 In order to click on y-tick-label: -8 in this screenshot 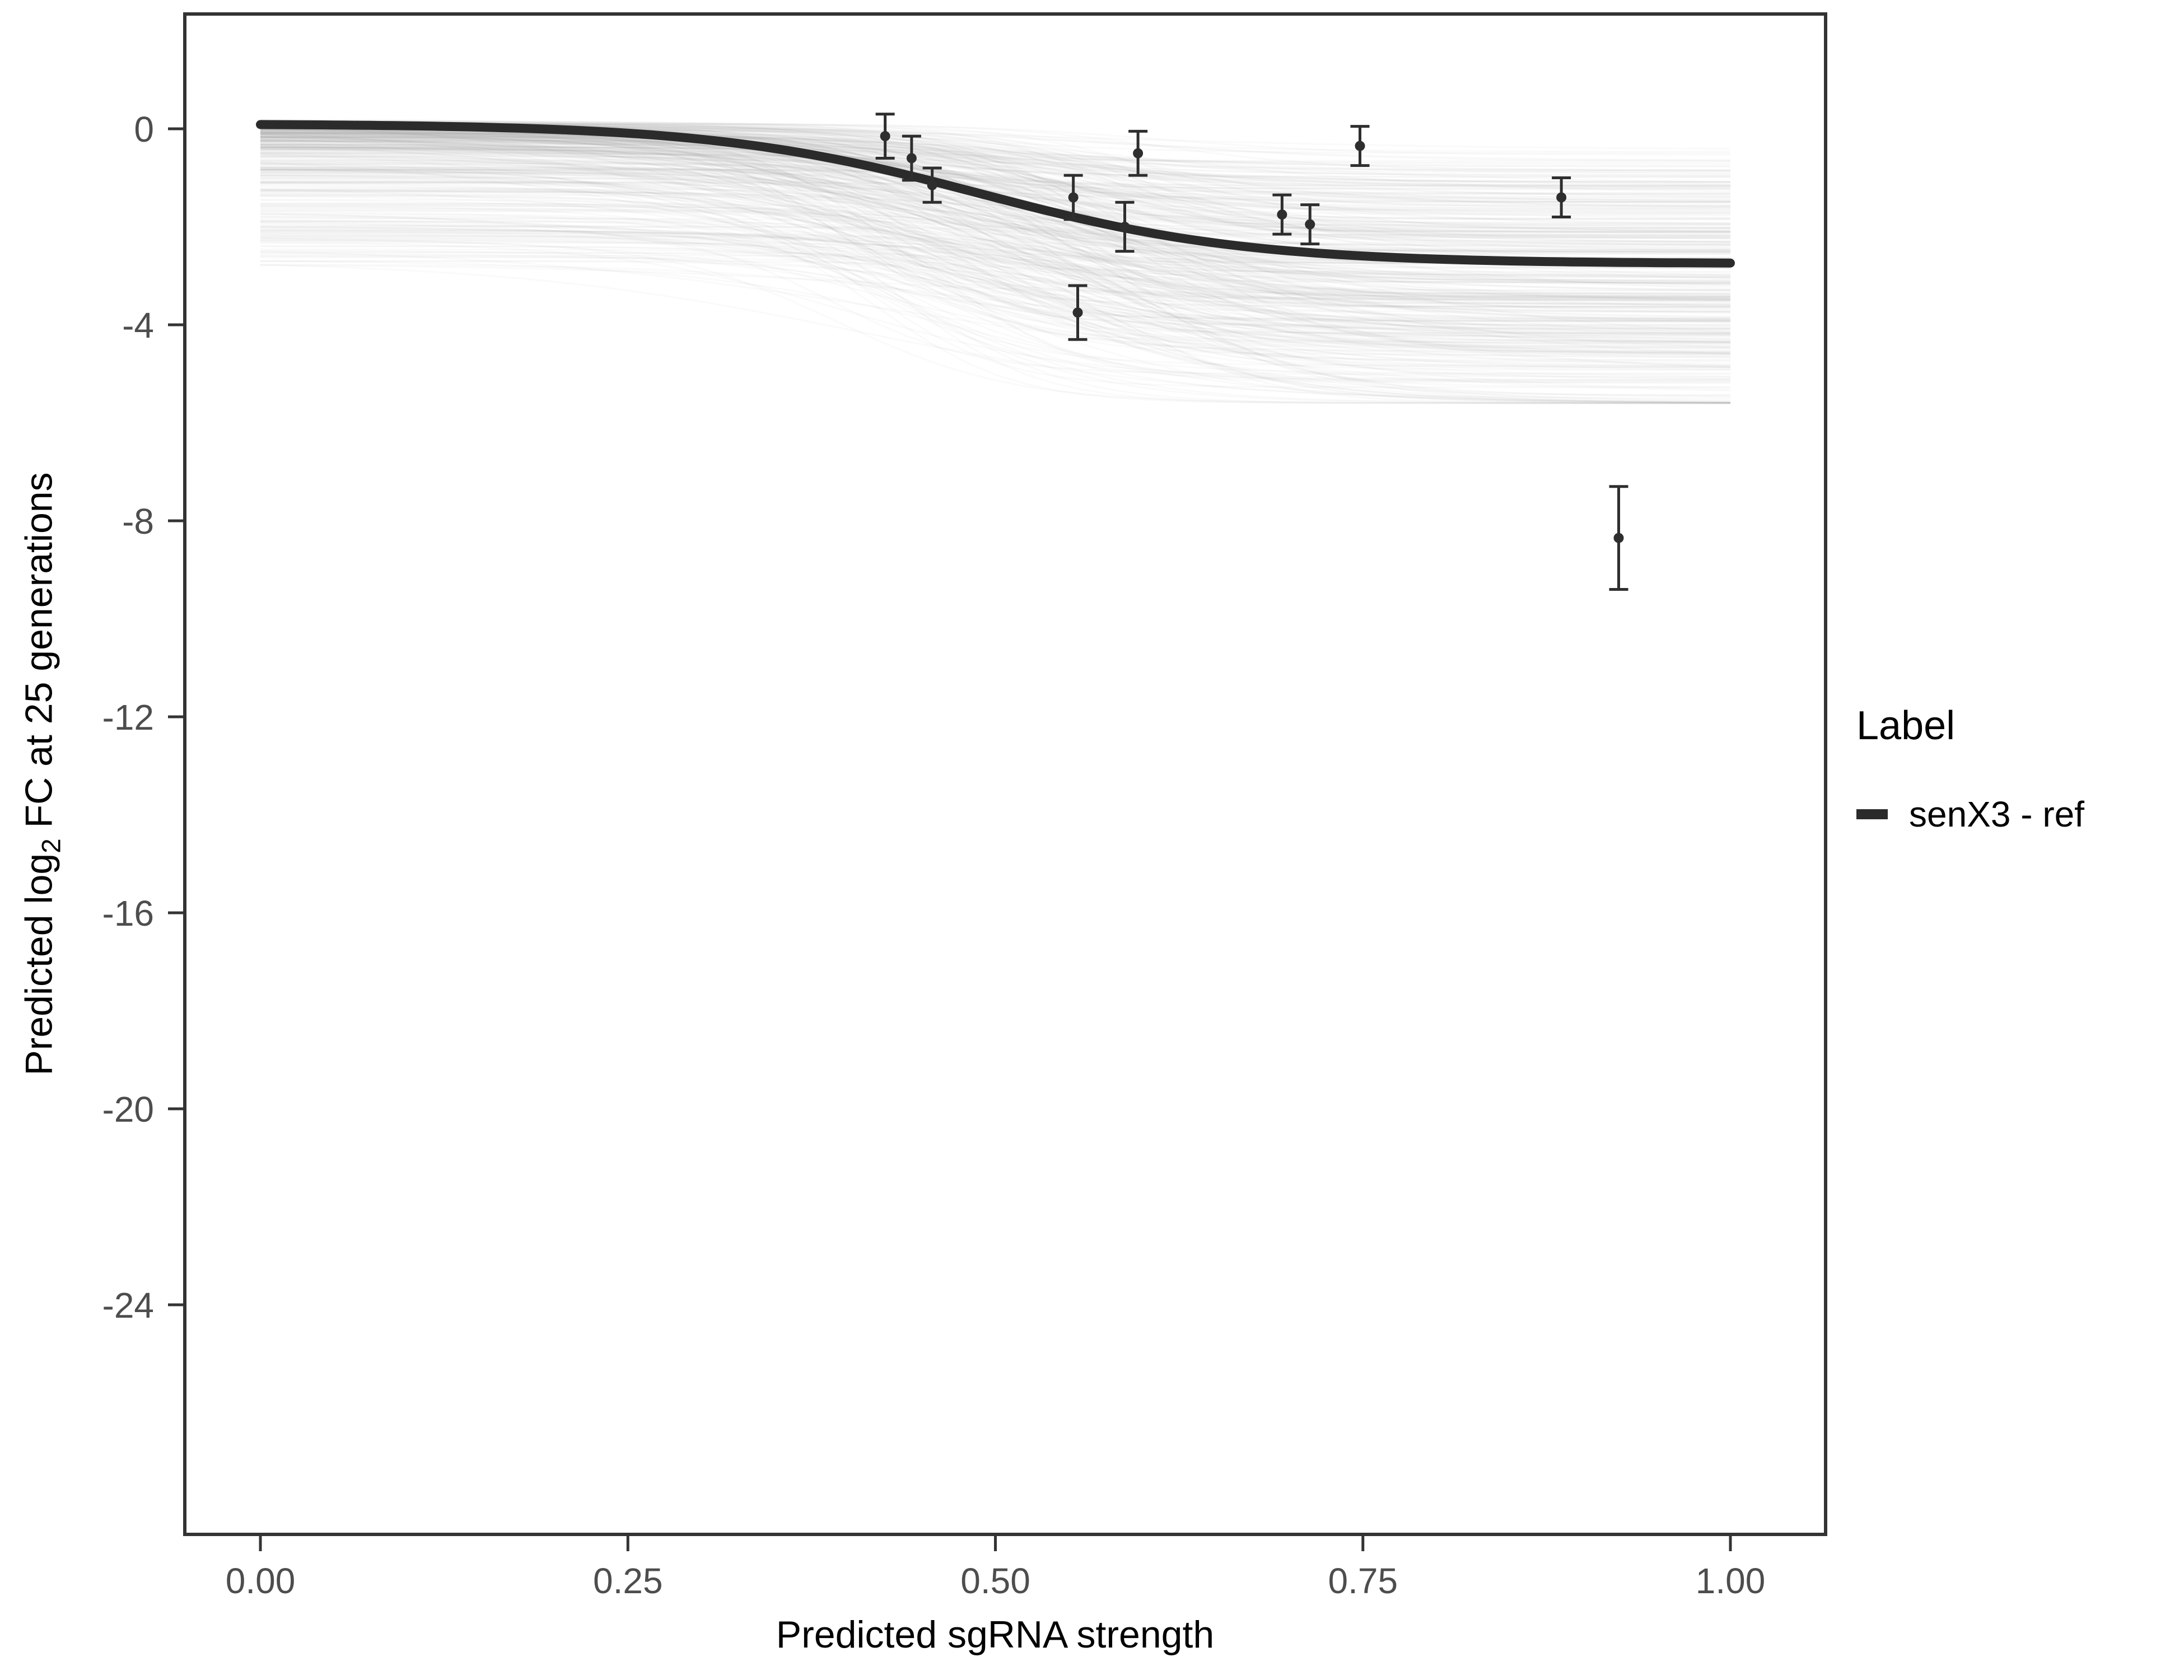, I will do `click(138, 521)`.